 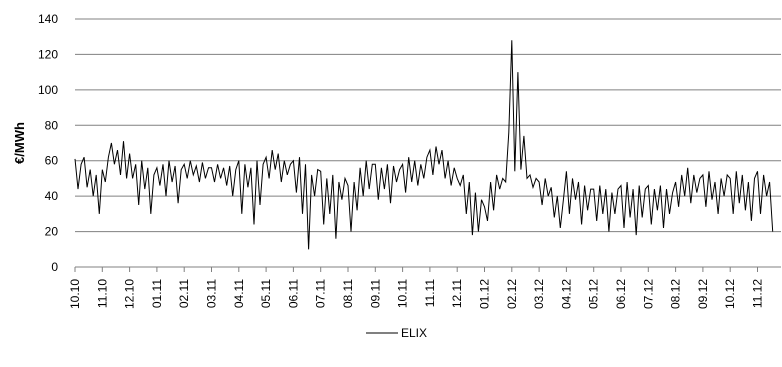 I want to click on x-tick-label: 07.12, so click(x=648, y=294).